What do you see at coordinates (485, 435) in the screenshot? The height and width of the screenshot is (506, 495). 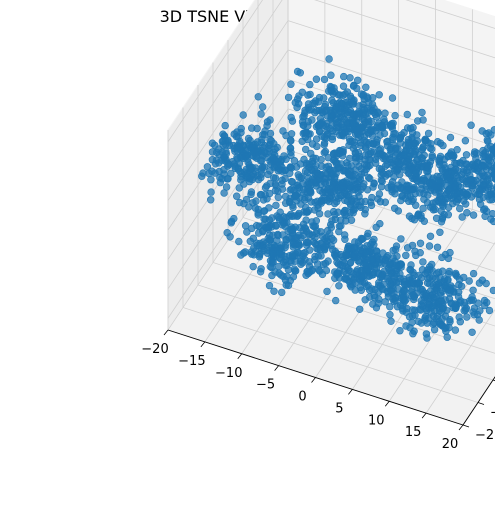 I see `y-tick-label: −20` at bounding box center [485, 435].